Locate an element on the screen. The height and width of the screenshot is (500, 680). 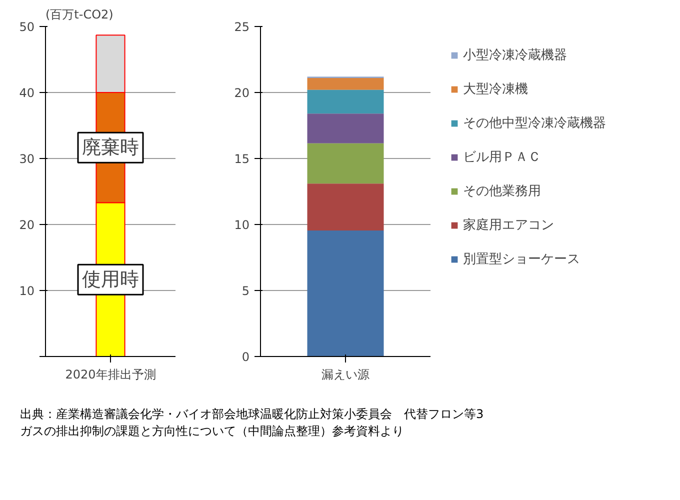
y-tick-label: 0 is located at coordinates (246, 357).